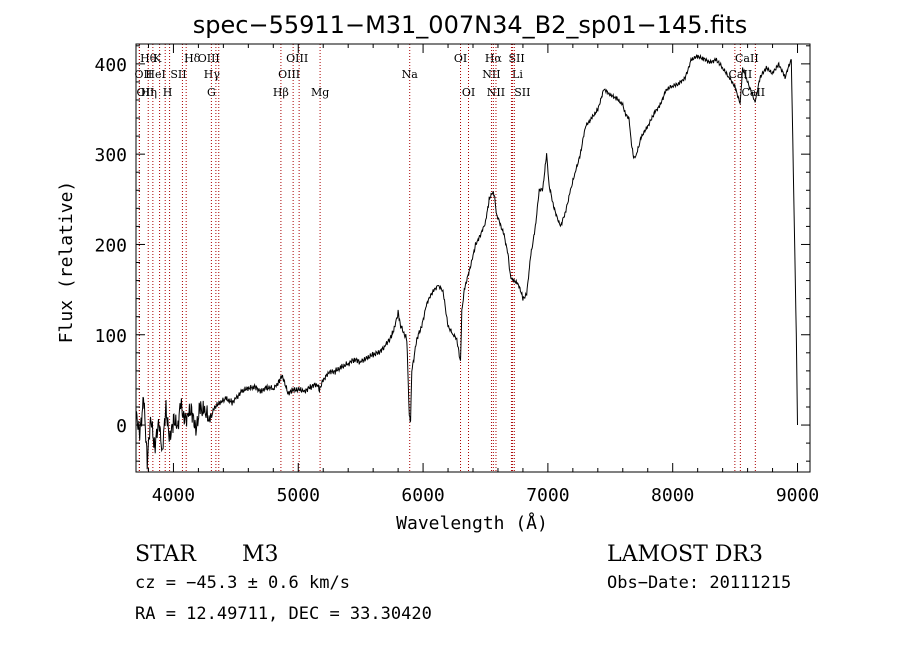  Describe the element at coordinates (260, 554) in the screenshot. I see `object-subclass: M3` at that location.